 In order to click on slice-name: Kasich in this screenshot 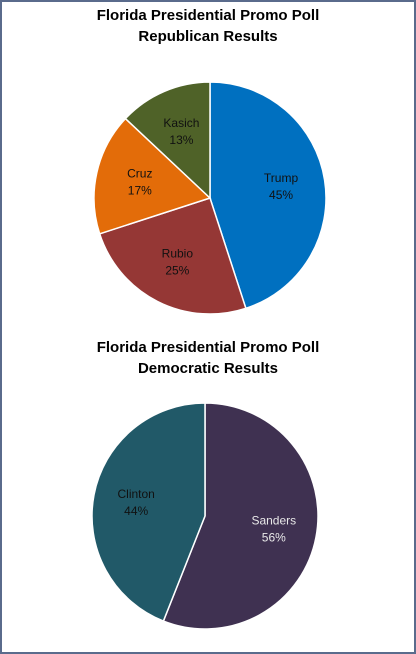, I will do `click(181, 123)`.